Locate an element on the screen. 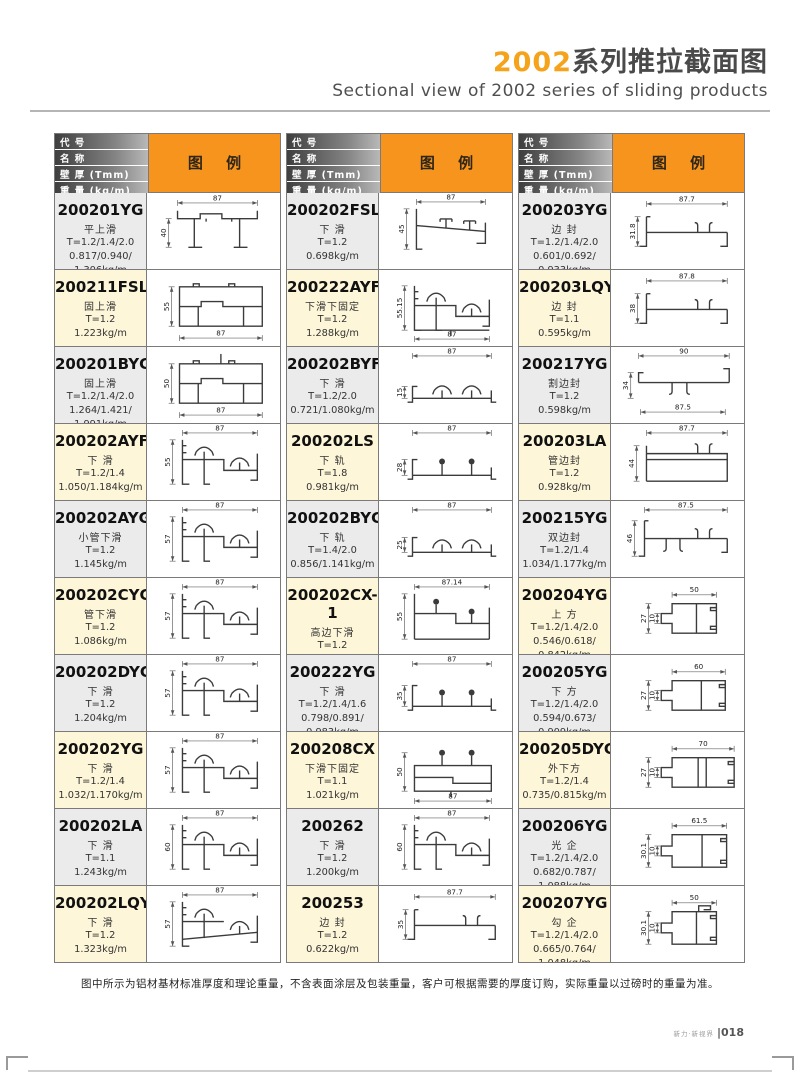 The image size is (800, 1075). product-spec: 0.817/0.940/ is located at coordinates (100, 256).